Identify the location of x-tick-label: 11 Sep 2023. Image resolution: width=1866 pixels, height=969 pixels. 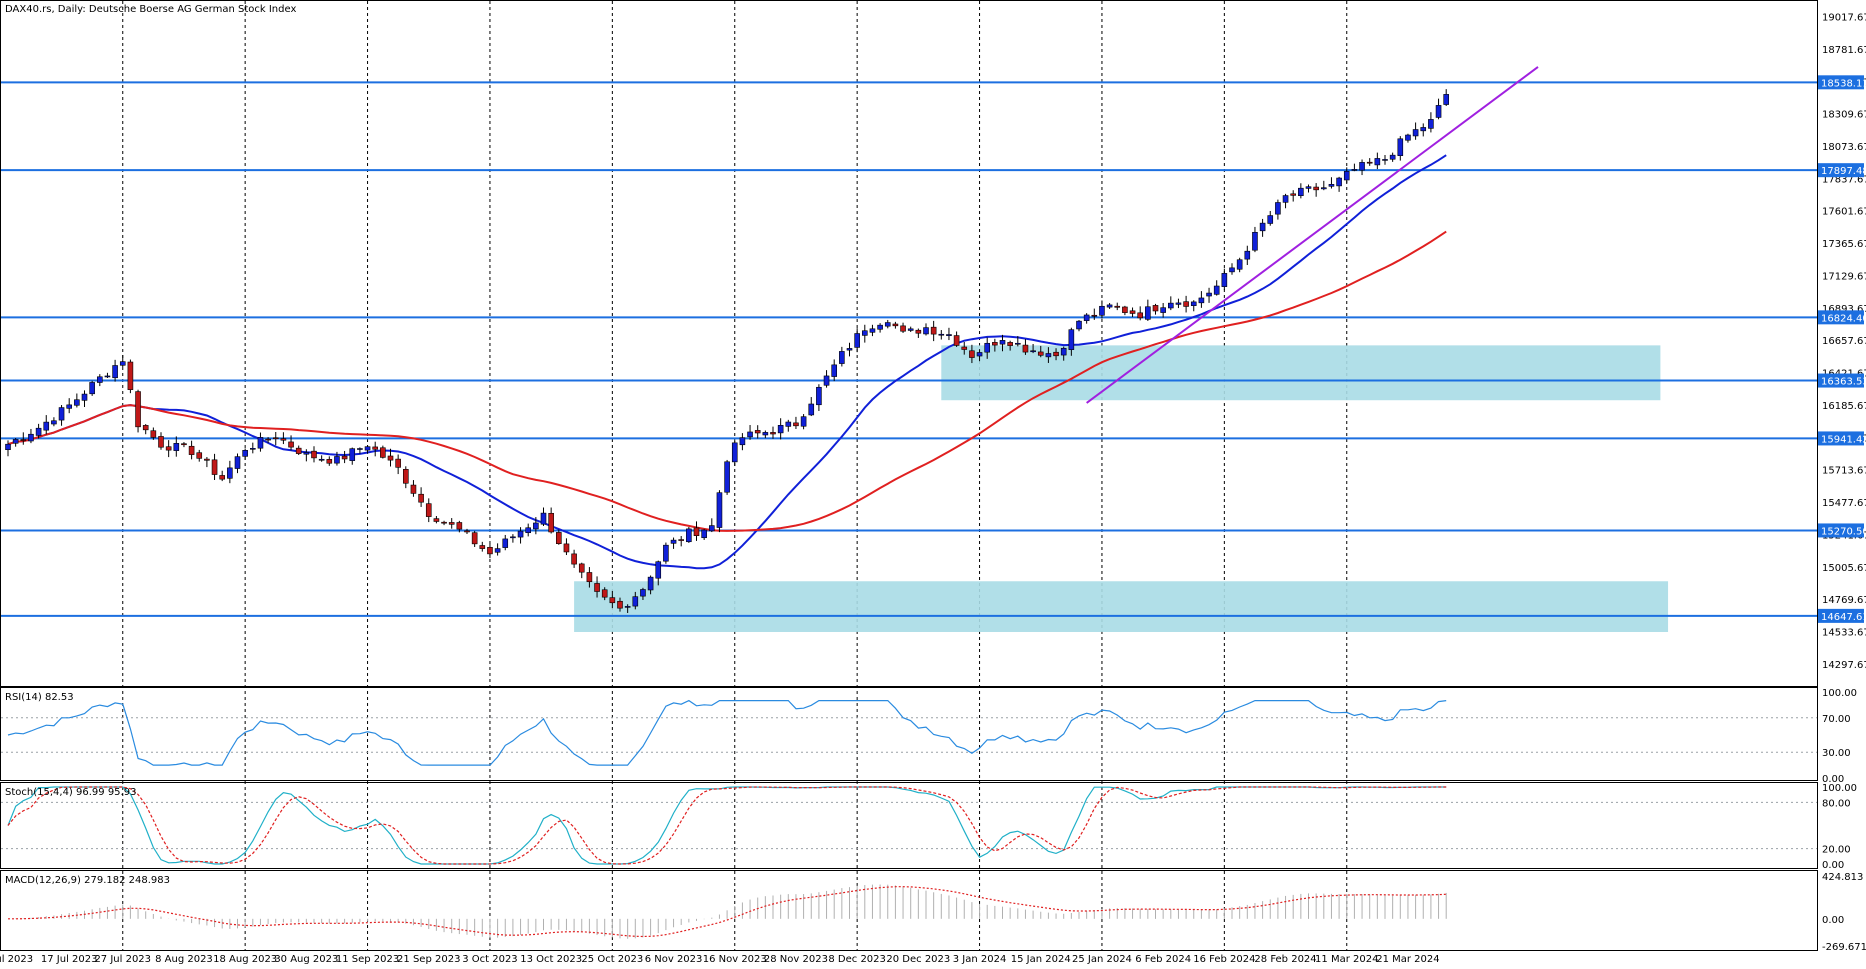
(367, 959).